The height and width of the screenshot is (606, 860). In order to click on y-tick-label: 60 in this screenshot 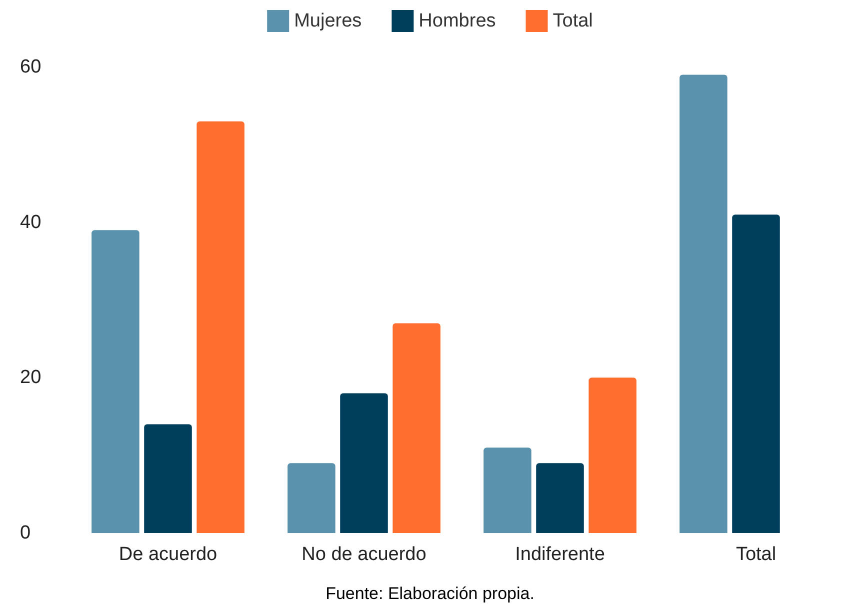, I will do `click(31, 67)`.